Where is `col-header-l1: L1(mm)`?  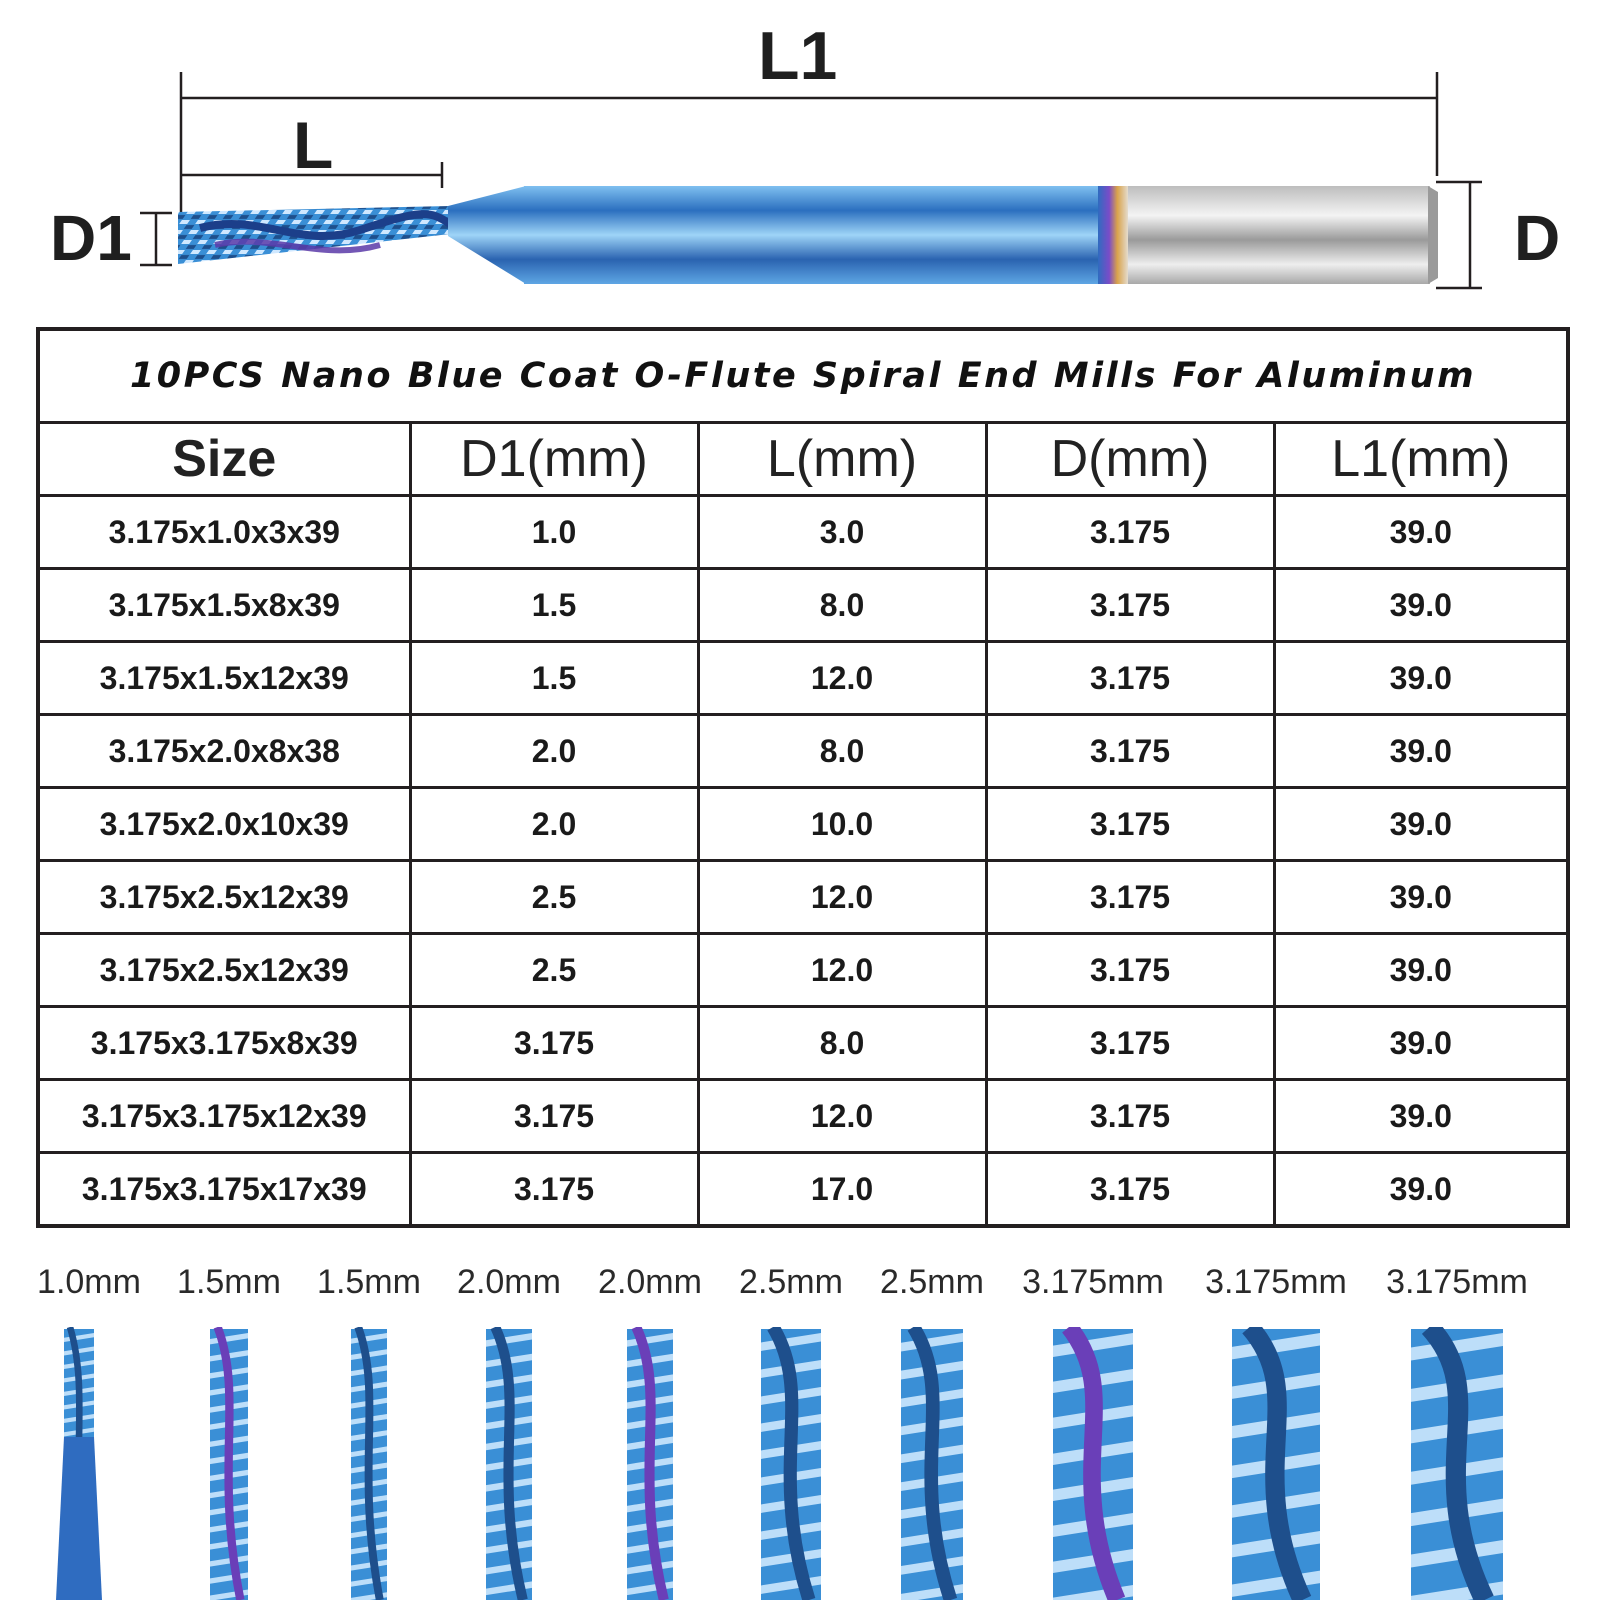 col-header-l1: L1(mm) is located at coordinates (1421, 459).